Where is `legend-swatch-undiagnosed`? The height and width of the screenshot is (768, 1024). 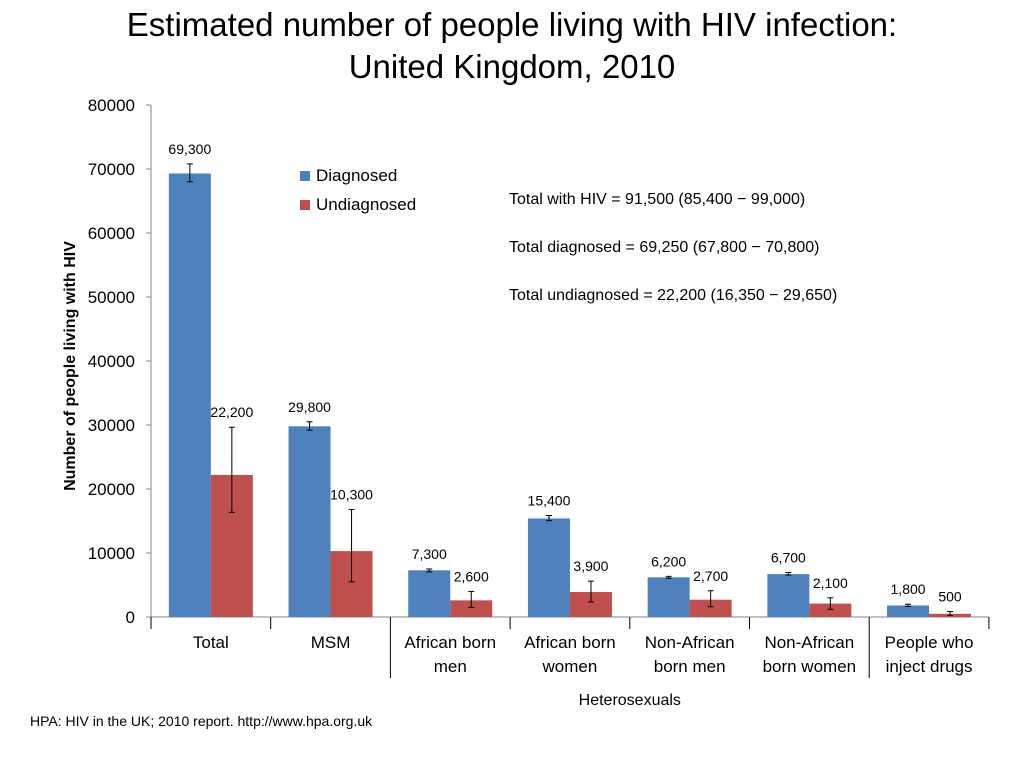 legend-swatch-undiagnosed is located at coordinates (305, 205).